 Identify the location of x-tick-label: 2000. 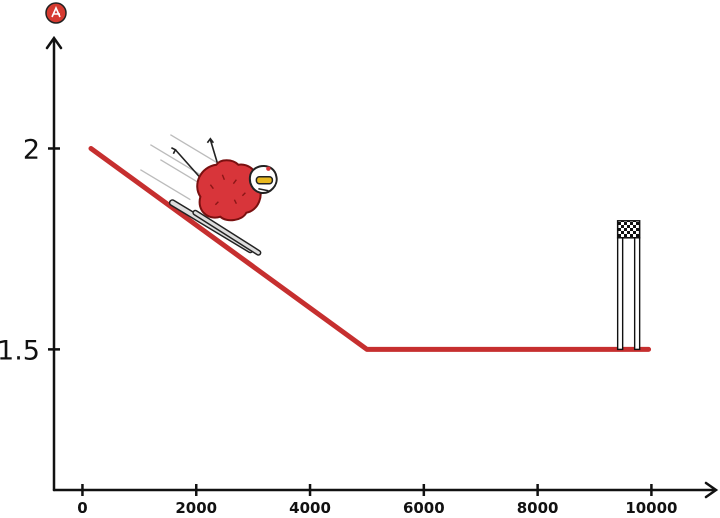
(196, 508).